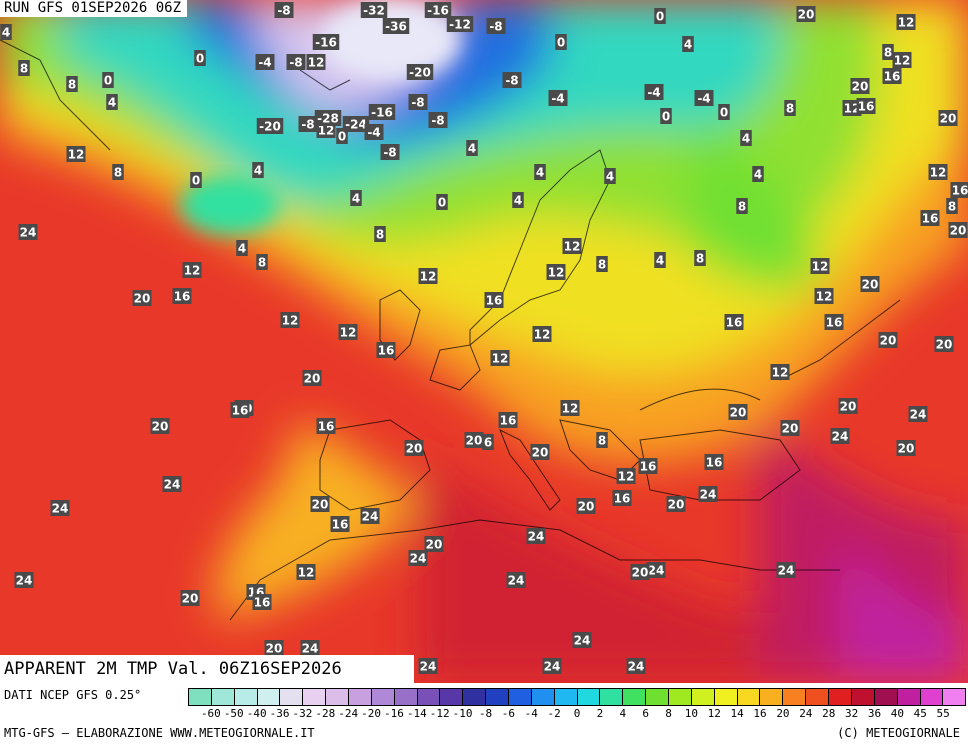 The height and width of the screenshot is (745, 968). What do you see at coordinates (897, 713) in the screenshot?
I see `legend-tick: 40` at bounding box center [897, 713].